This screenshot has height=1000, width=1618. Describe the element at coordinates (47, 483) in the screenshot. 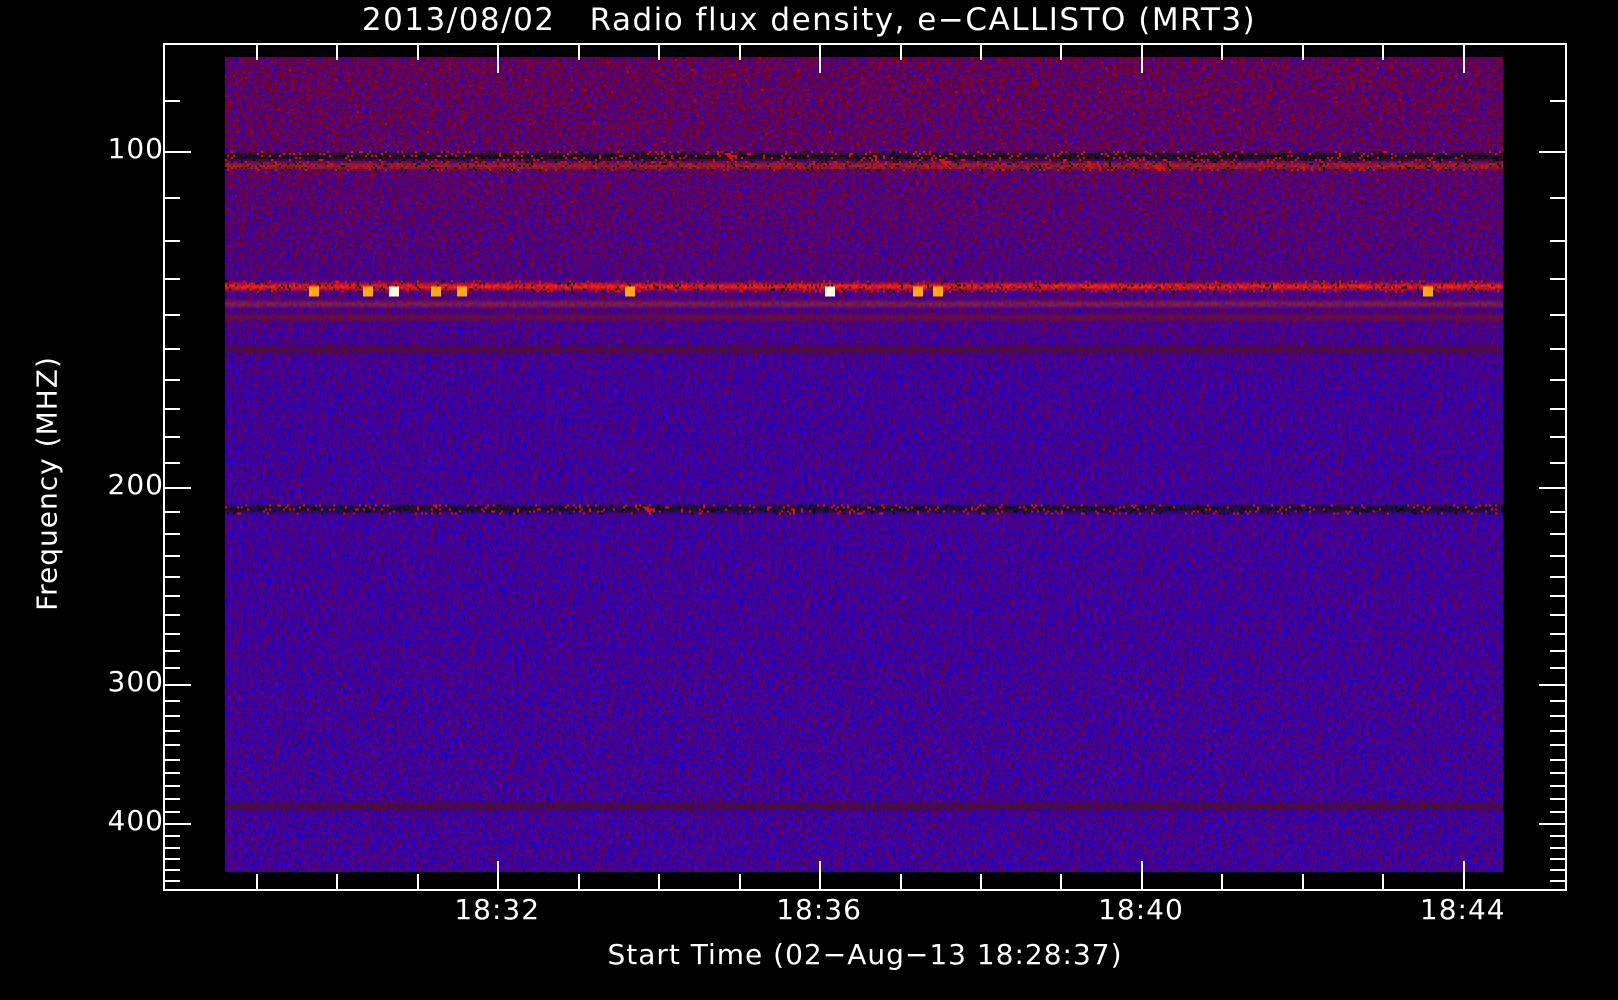

I see `y-axis-title: Frequency (MHZ)` at that location.